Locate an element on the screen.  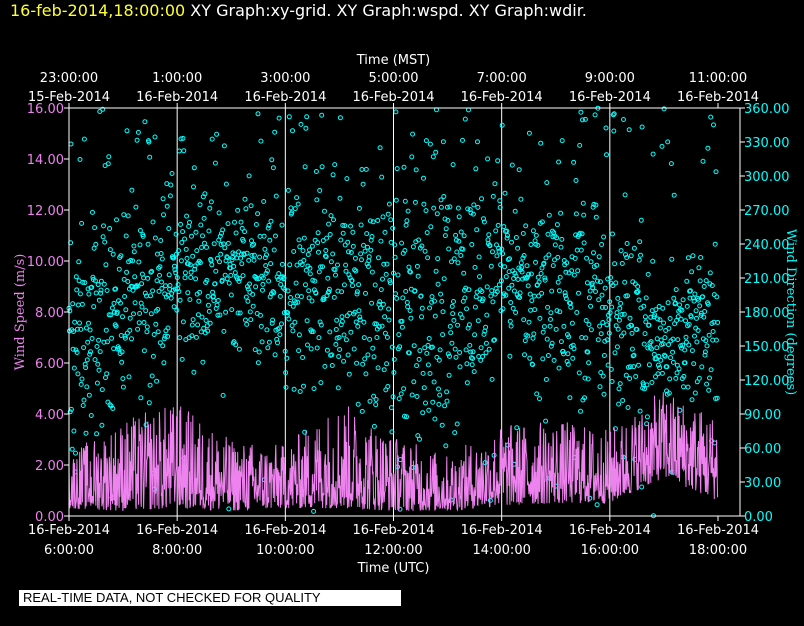
bottom-tick-time: 10:00:00 is located at coordinates (285, 550).